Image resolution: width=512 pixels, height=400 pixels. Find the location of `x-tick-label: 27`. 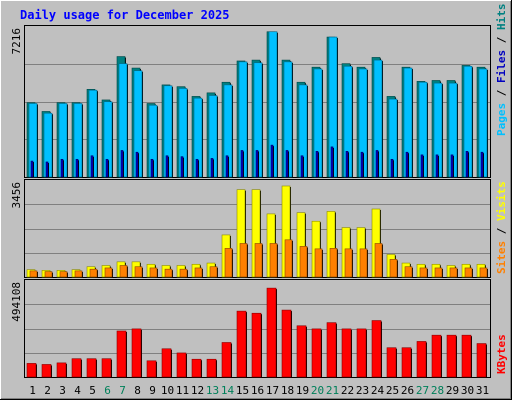

x-tick-label: 27 is located at coordinates (422, 390).